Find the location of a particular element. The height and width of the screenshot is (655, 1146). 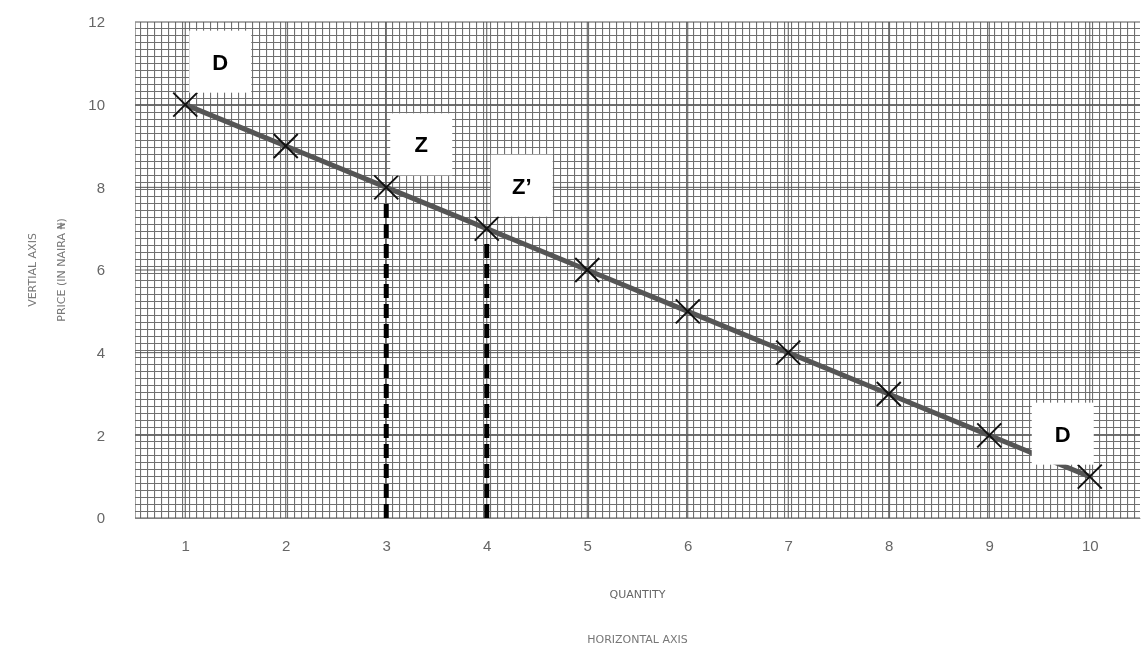

y-tick-label: 2 is located at coordinates (100, 435).